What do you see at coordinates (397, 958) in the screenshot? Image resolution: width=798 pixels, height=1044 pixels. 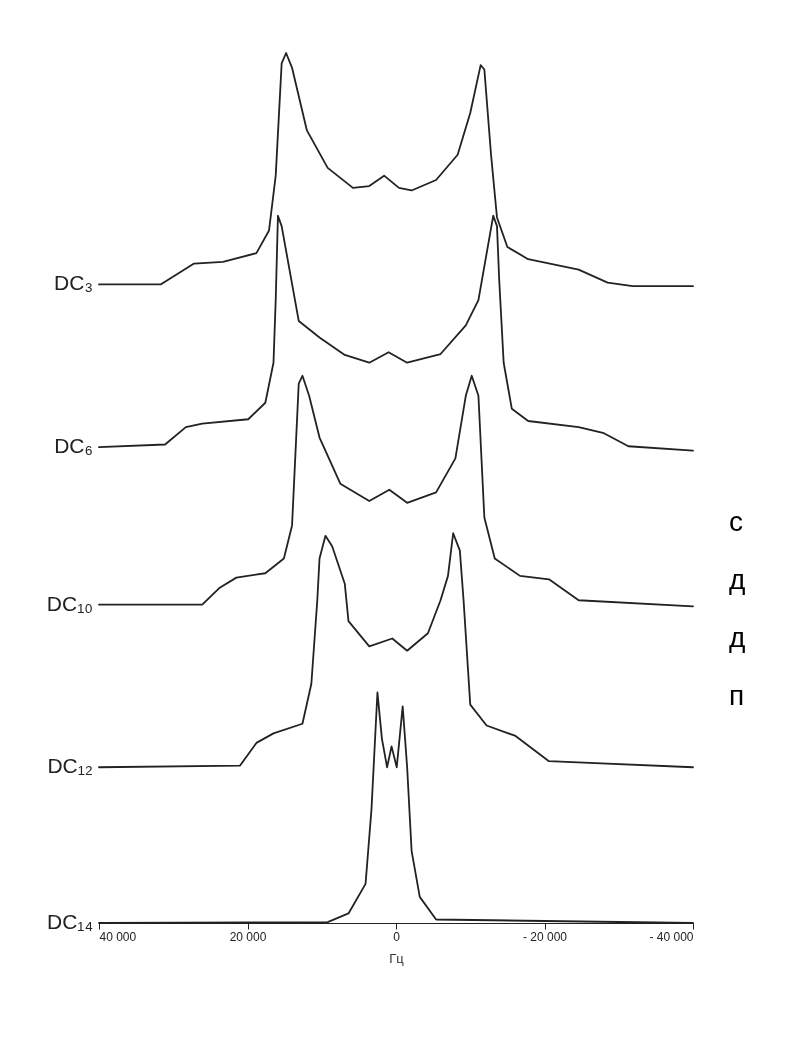 I see `x-axis-title: Гц` at bounding box center [397, 958].